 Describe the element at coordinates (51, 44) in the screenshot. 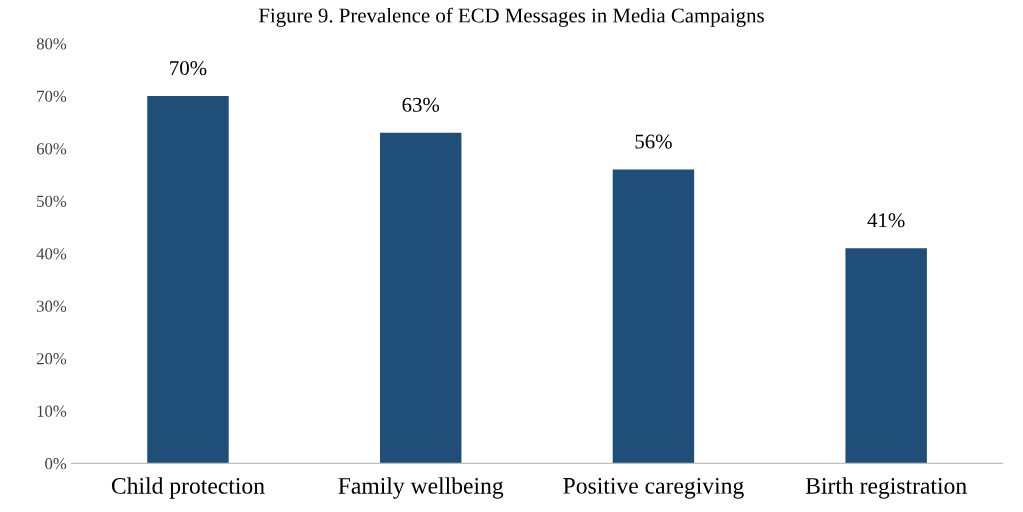

I see `y-tick-label: 80%` at that location.